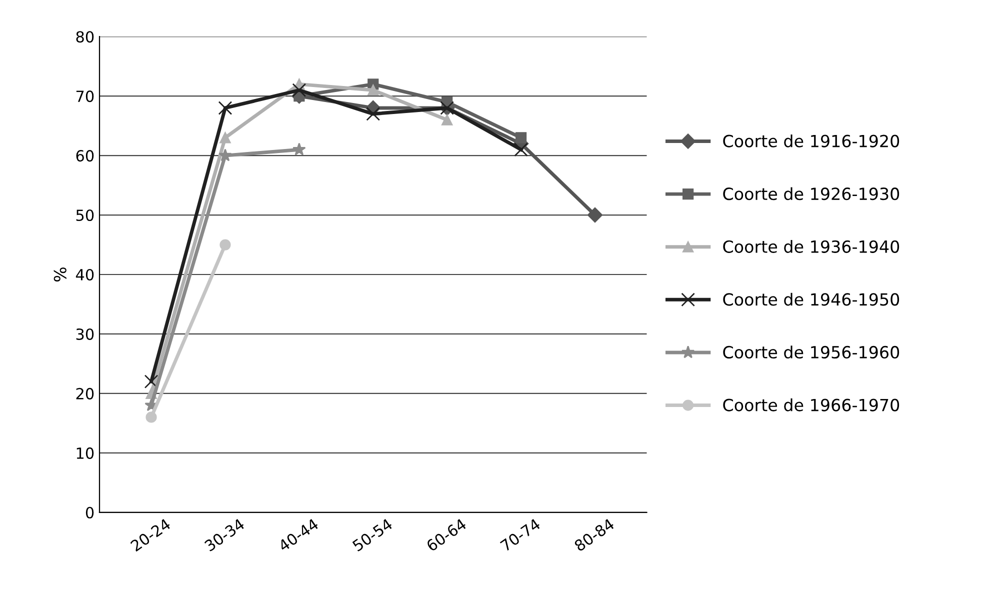 The width and height of the screenshot is (995, 610). Describe the element at coordinates (811, 141) in the screenshot. I see `legend-label: Coorte de 1916-1920` at that location.